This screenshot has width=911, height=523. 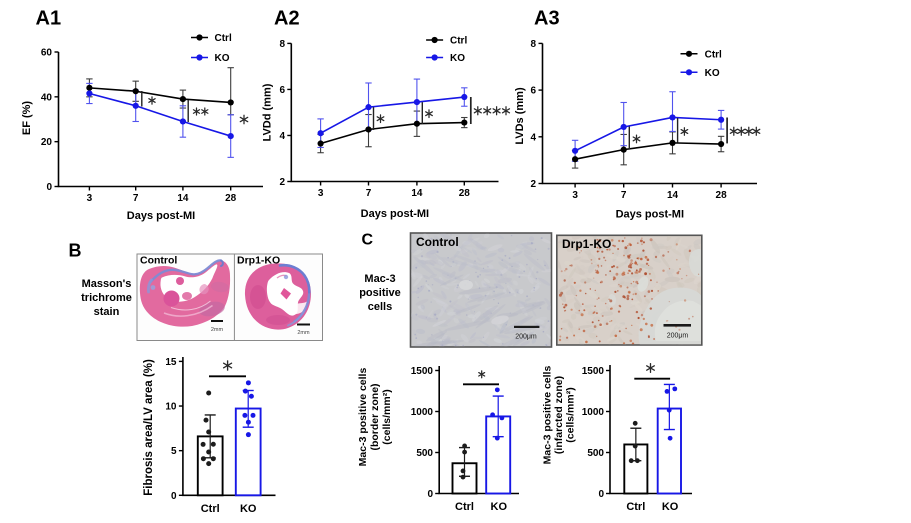 What do you see at coordinates (174, 451) in the screenshot?
I see `svg-text: 5` at bounding box center [174, 451].